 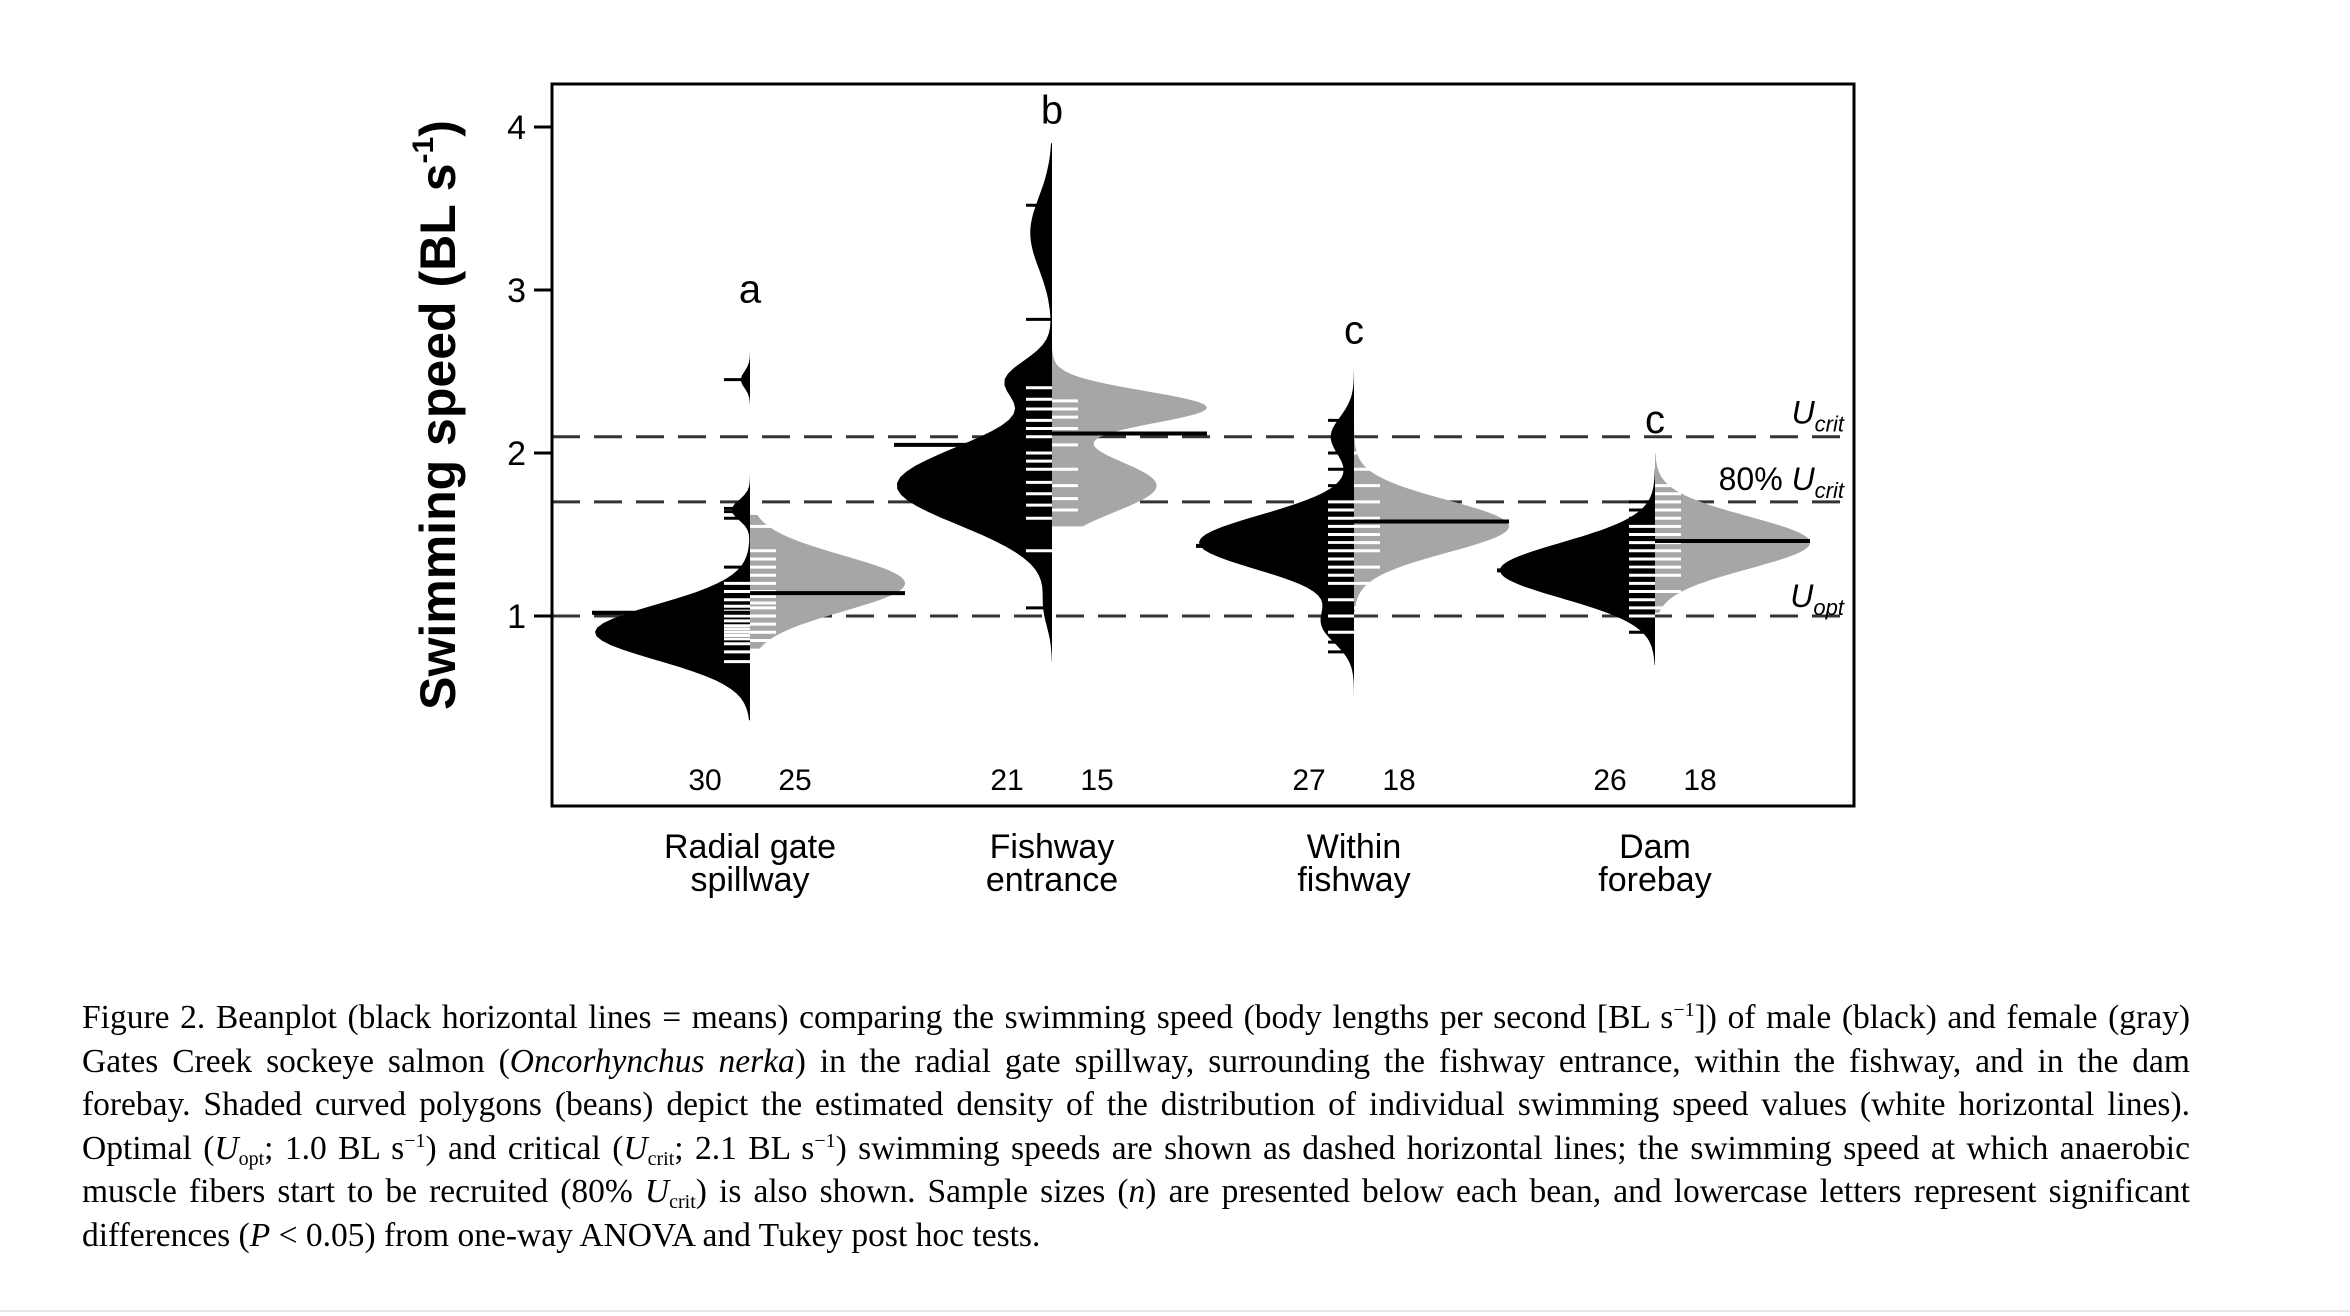 I want to click on reference-line-label: Ucrit, so click(x=1818, y=416).